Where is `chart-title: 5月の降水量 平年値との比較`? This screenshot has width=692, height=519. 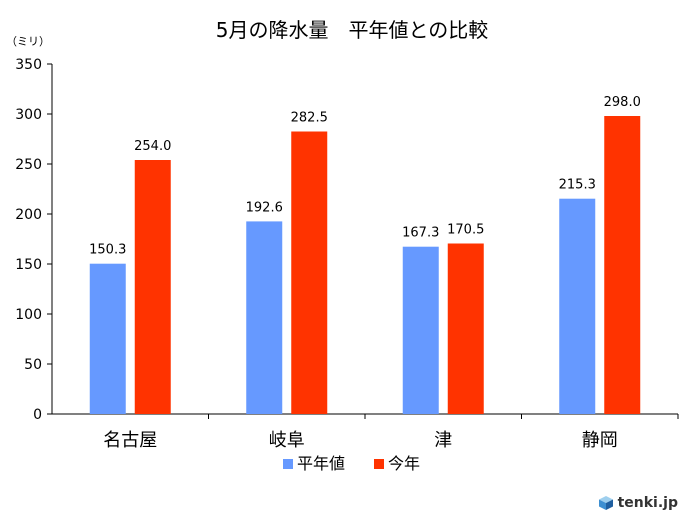
chart-title: 5月の降水量 平年値との比較 is located at coordinates (352, 30).